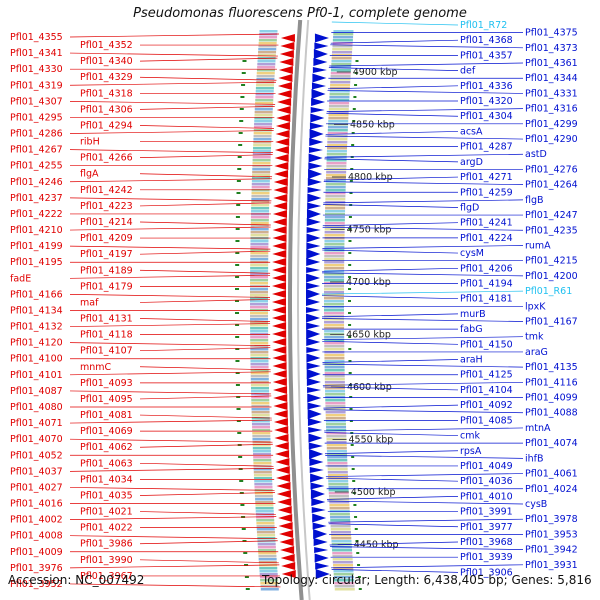 This screenshot has height=600, width=600. What do you see at coordinates (551, 185) in the screenshot?
I see `gene-label-right: Pfl01_4264` at bounding box center [551, 185].